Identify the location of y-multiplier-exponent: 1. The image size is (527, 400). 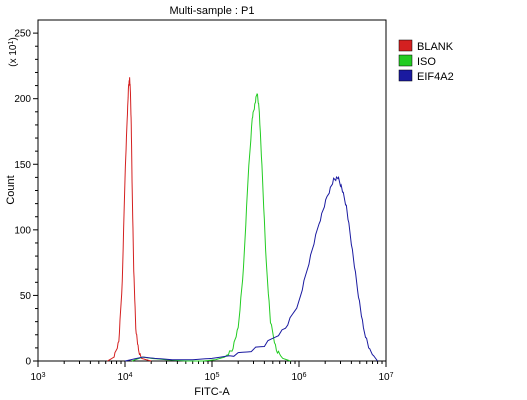
(11, 43).